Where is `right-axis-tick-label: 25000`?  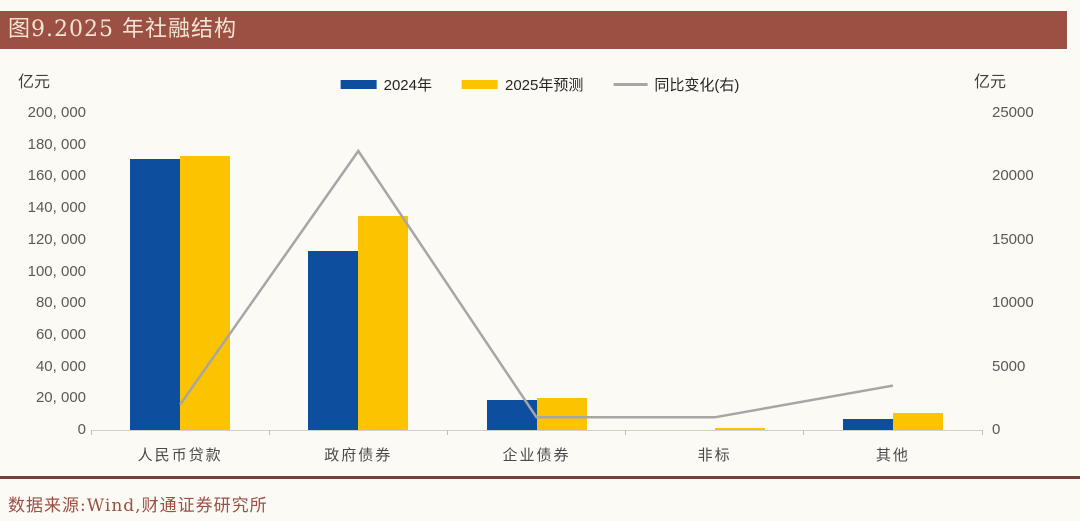 right-axis-tick-label: 25000 is located at coordinates (1013, 112).